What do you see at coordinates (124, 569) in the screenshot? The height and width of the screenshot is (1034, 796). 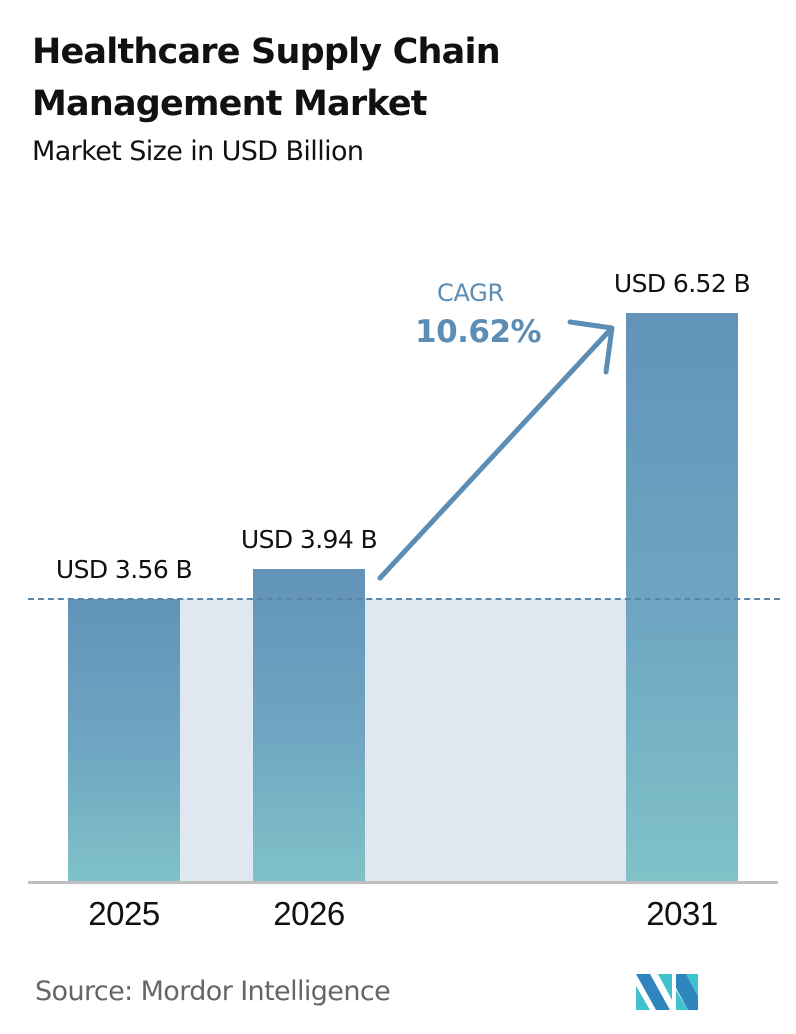 I see `value-label-2025: USD 3.56 B` at bounding box center [124, 569].